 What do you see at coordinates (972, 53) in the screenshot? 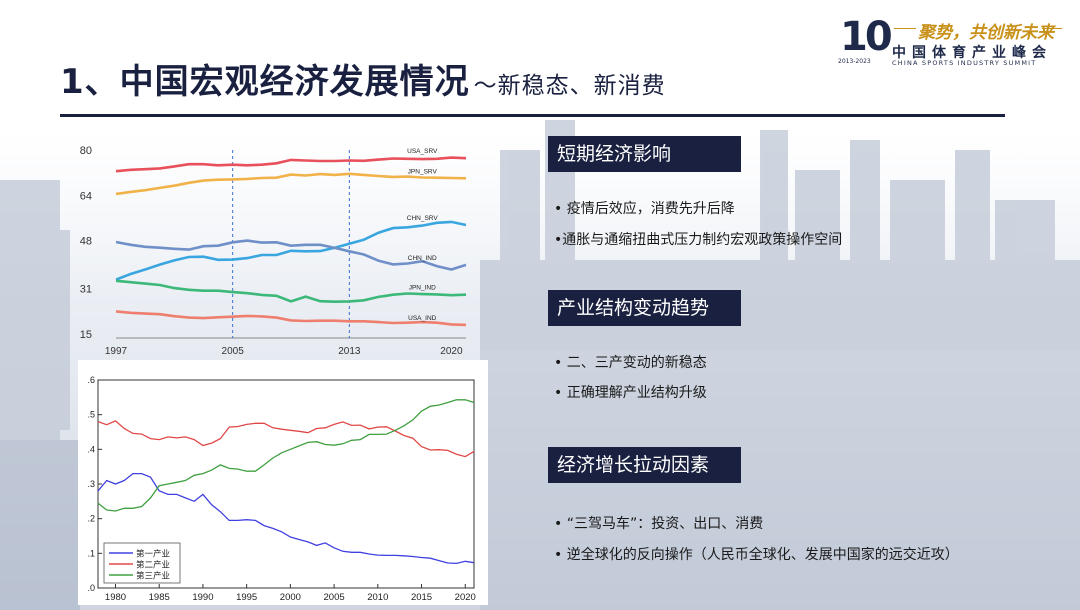
I see `logo-name-cn: 中国体育产业峰会` at bounding box center [972, 53].